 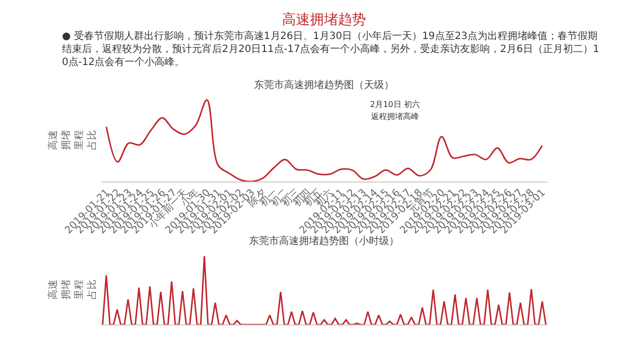 I want to click on chart-title: 东莞市高速拥堵趋势图（小时级）, so click(x=324, y=241).